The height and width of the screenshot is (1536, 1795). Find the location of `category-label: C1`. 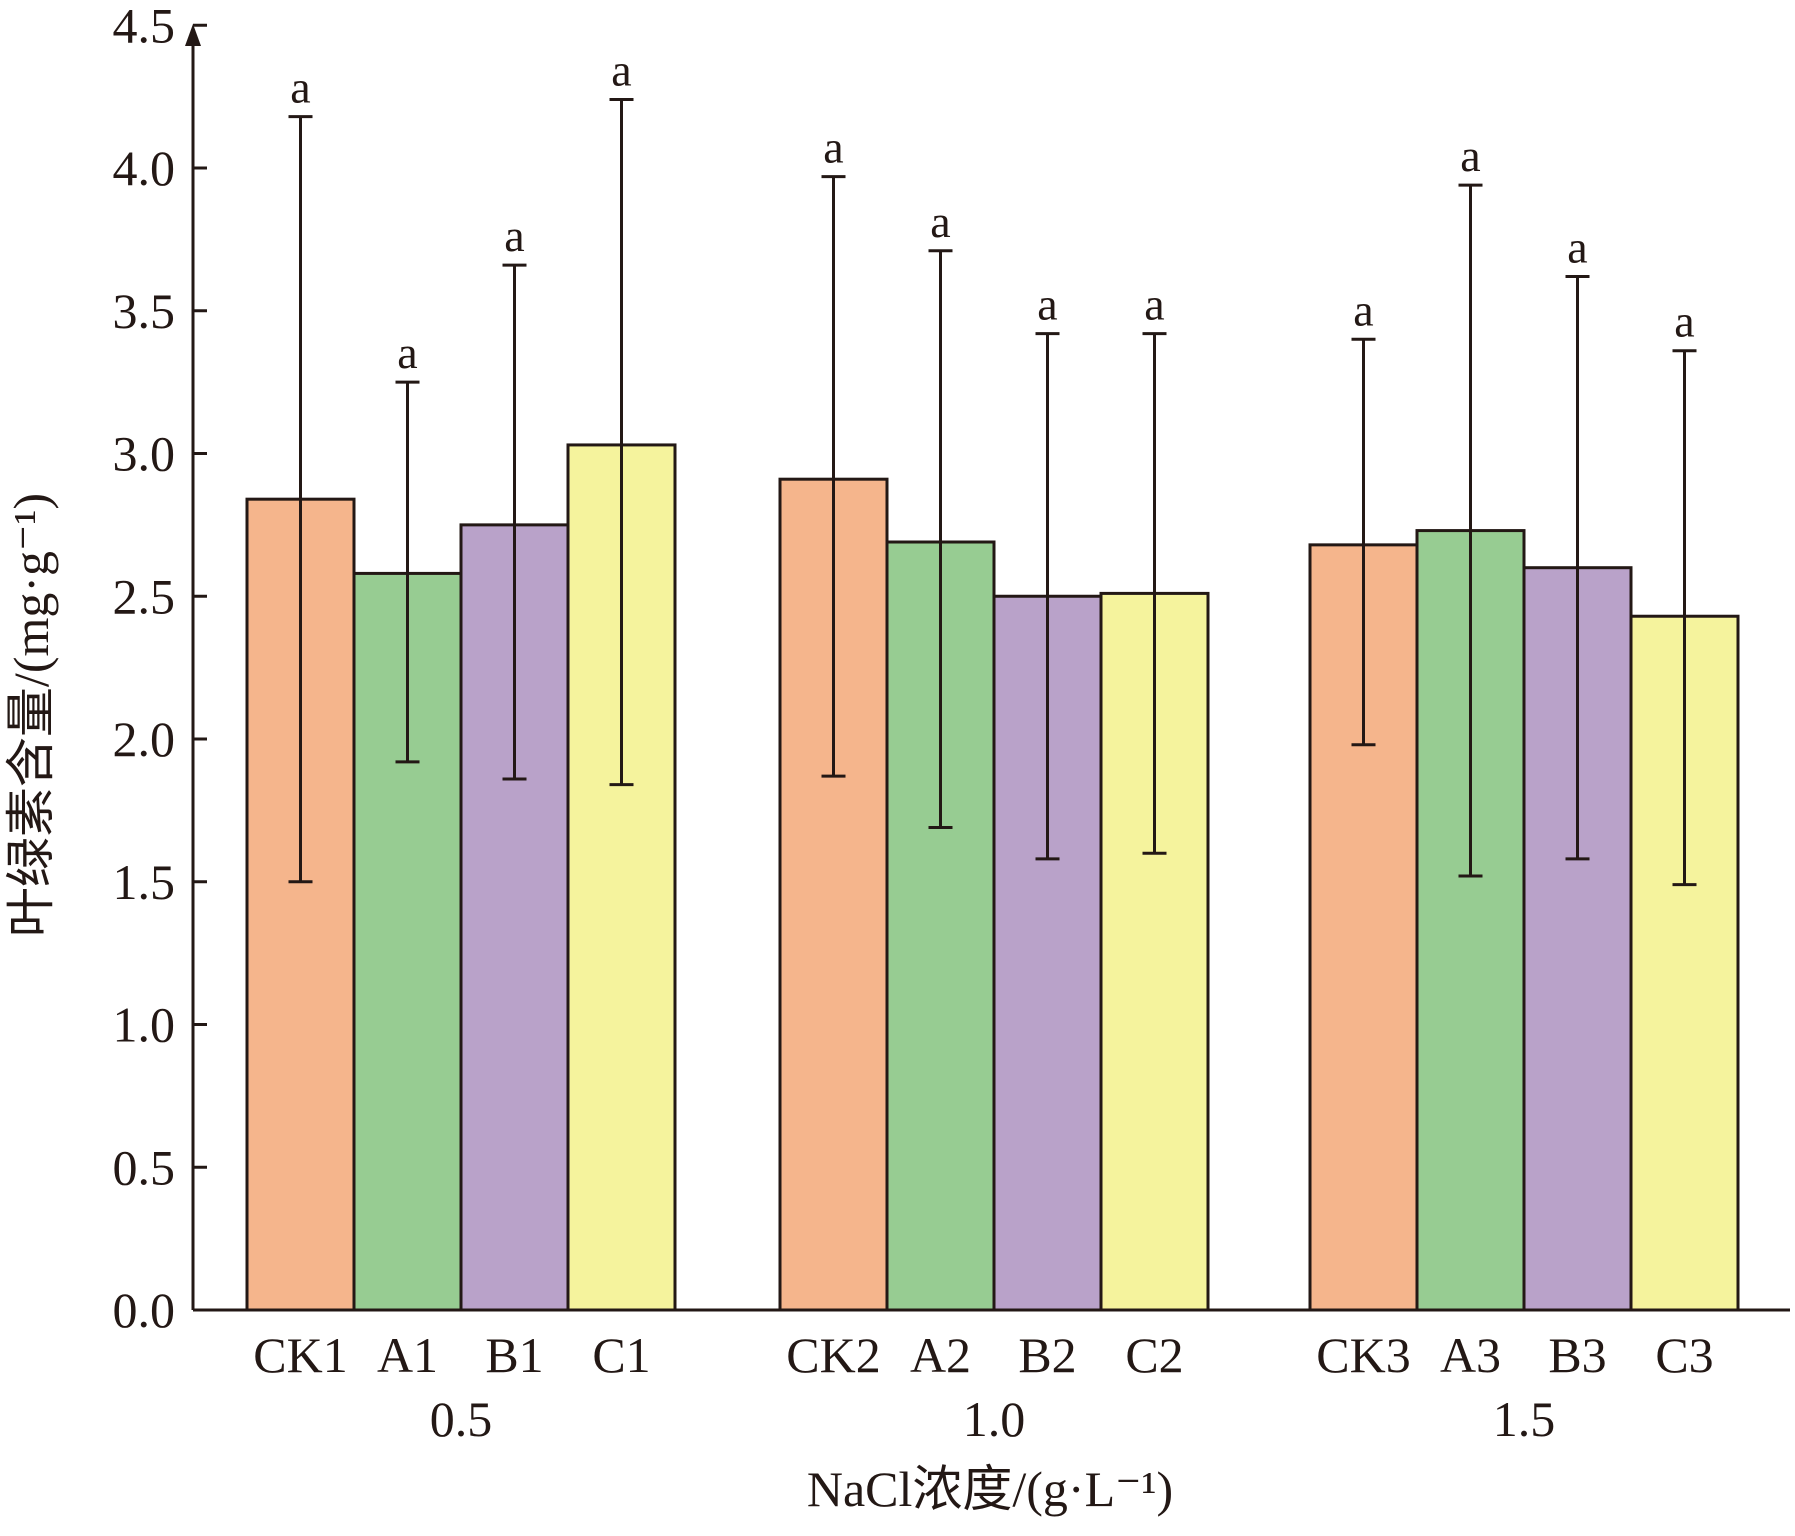

category-label: C1 is located at coordinates (621, 1355).